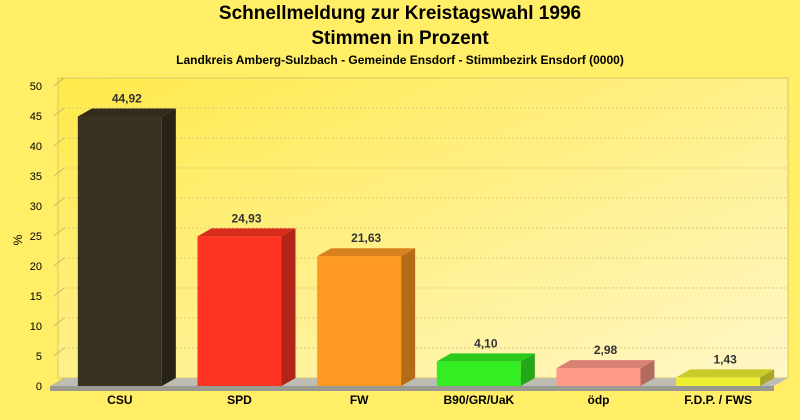 The width and height of the screenshot is (800, 420). I want to click on x-tick-label: ödp, so click(599, 400).